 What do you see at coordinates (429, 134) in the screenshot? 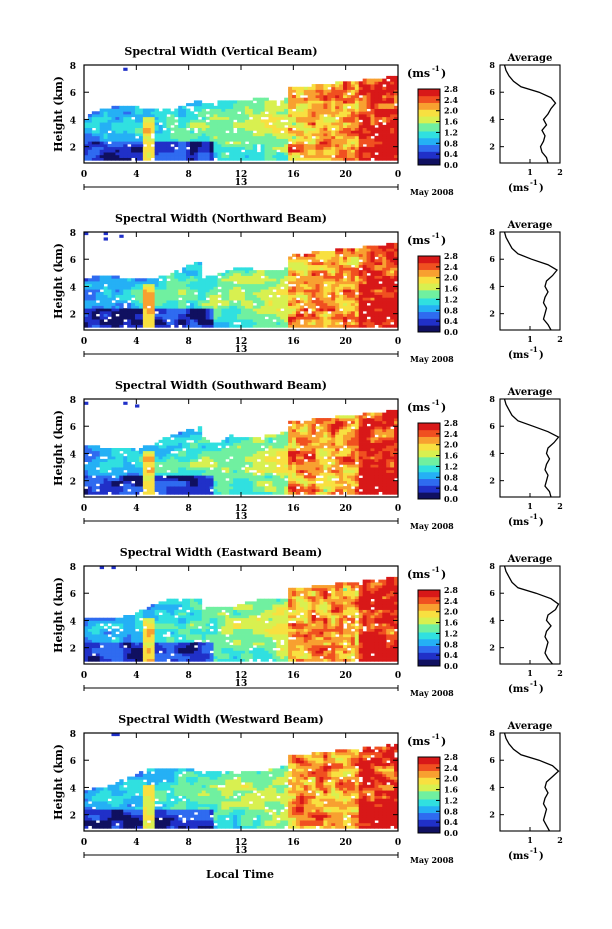
I see `colorbar-segment` at bounding box center [429, 134].